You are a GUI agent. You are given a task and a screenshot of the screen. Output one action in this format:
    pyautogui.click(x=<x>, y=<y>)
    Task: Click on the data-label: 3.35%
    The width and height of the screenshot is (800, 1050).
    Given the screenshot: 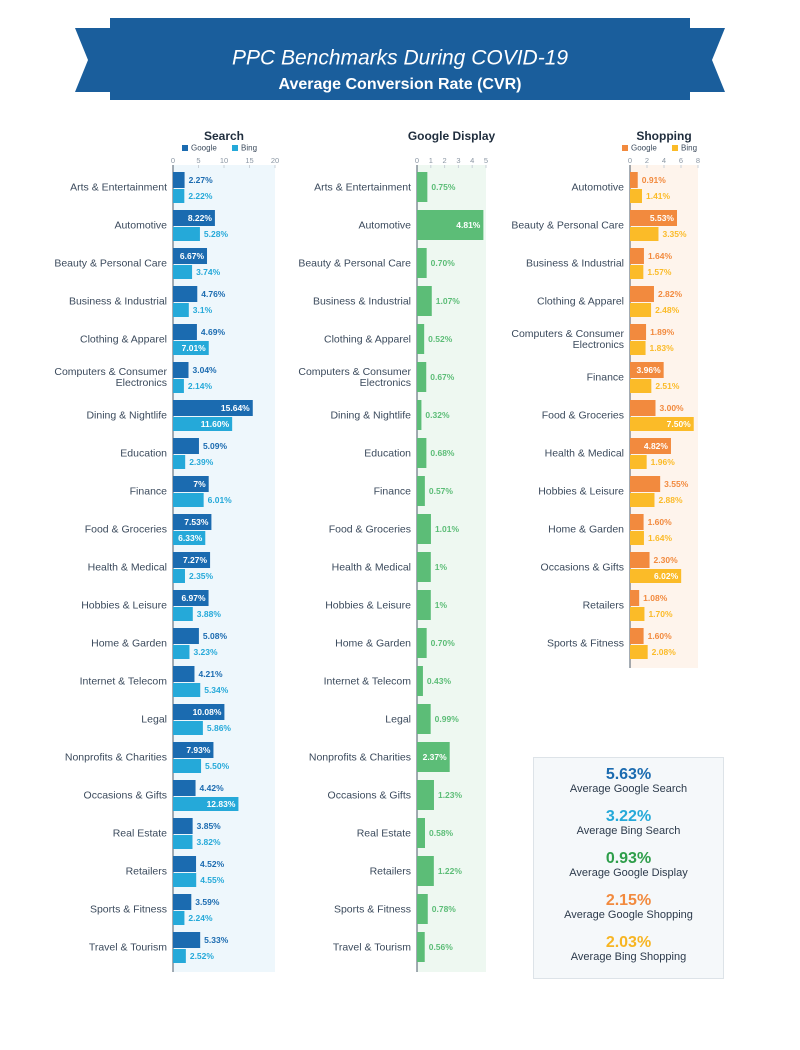 What is the action you would take?
    pyautogui.click(x=674, y=234)
    